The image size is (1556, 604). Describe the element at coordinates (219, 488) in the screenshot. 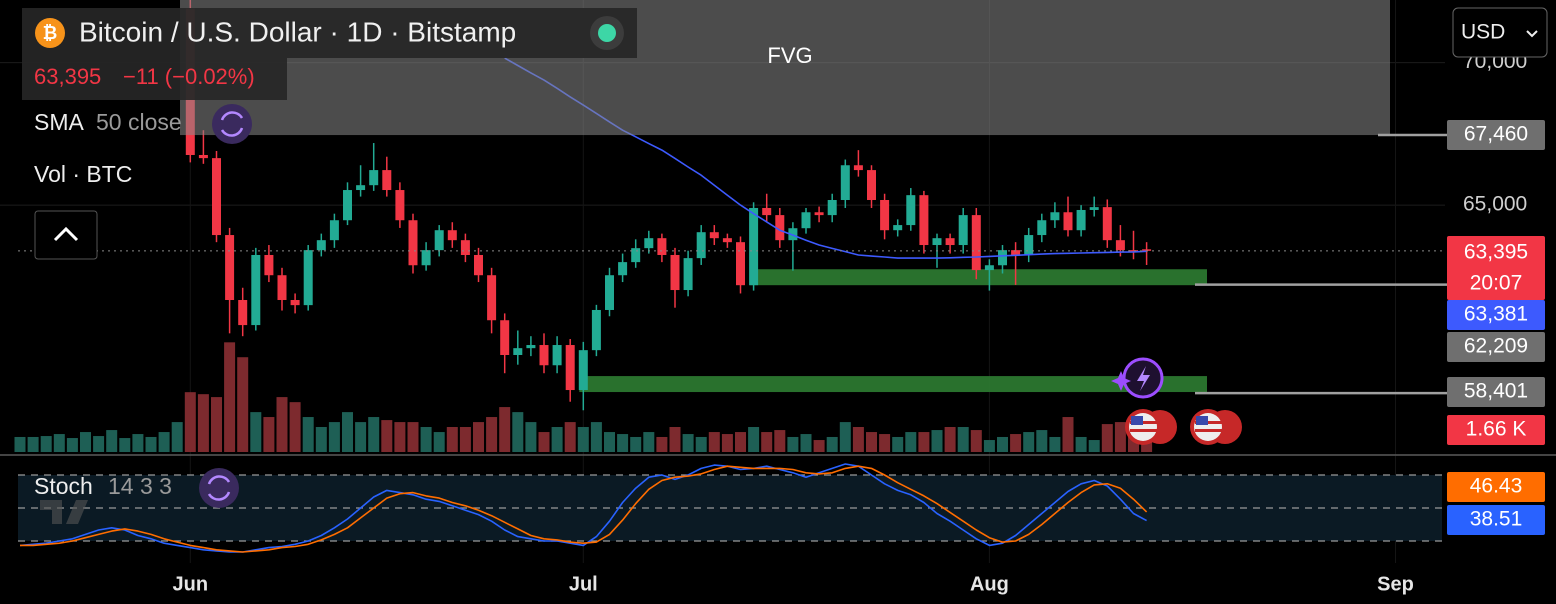

I see `stoch-settings` at that location.